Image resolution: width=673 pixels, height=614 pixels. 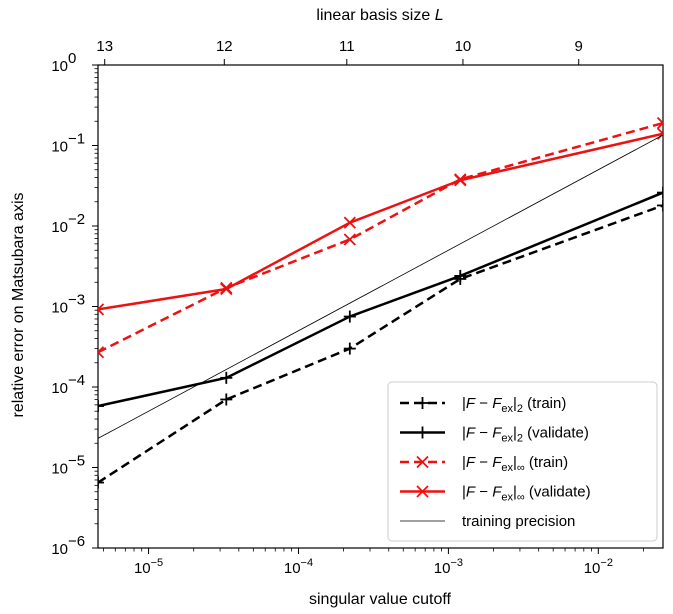 I want to click on y-tick-label-2: 10, so click(x=59, y=388).